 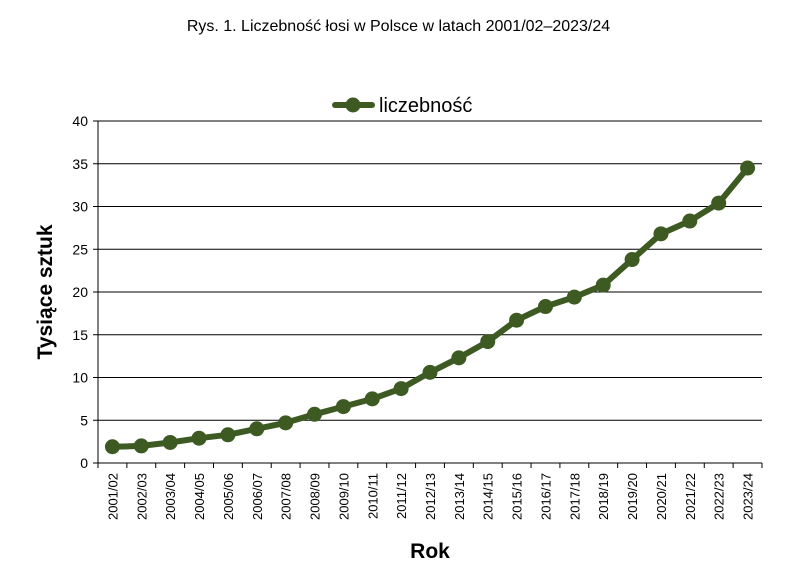 I want to click on x-tick-label: 2008/09, so click(x=315, y=496).